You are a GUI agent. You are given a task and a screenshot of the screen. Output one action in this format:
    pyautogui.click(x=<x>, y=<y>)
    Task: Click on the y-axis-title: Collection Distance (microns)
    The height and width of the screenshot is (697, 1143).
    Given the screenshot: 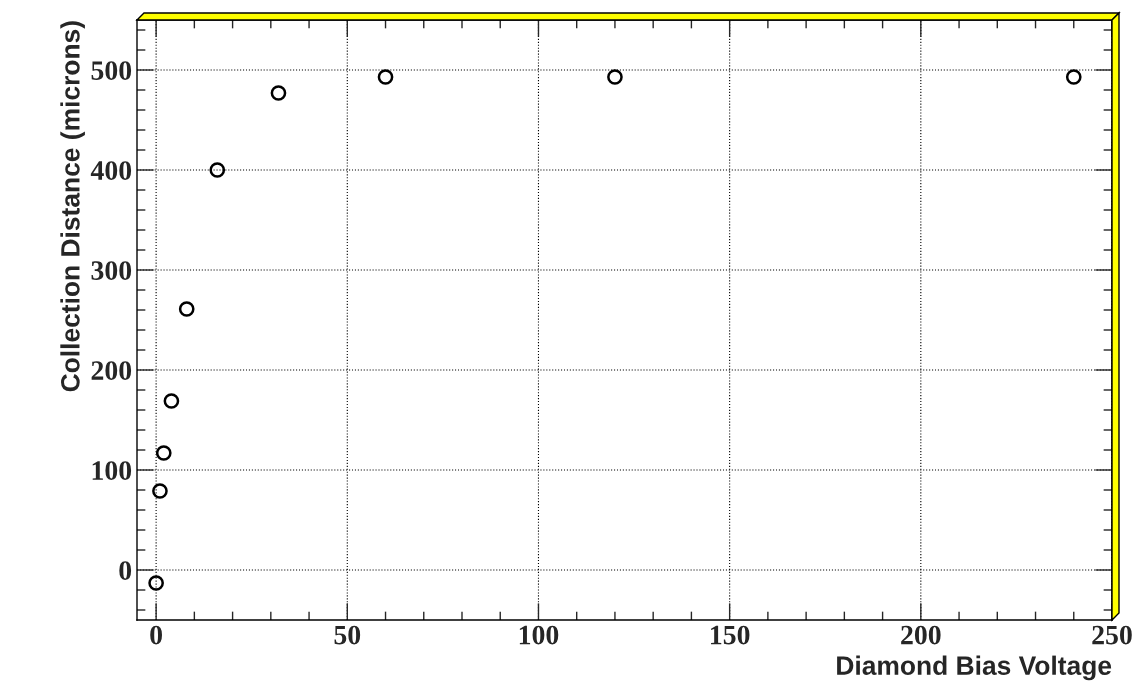 What is the action you would take?
    pyautogui.click(x=72, y=206)
    